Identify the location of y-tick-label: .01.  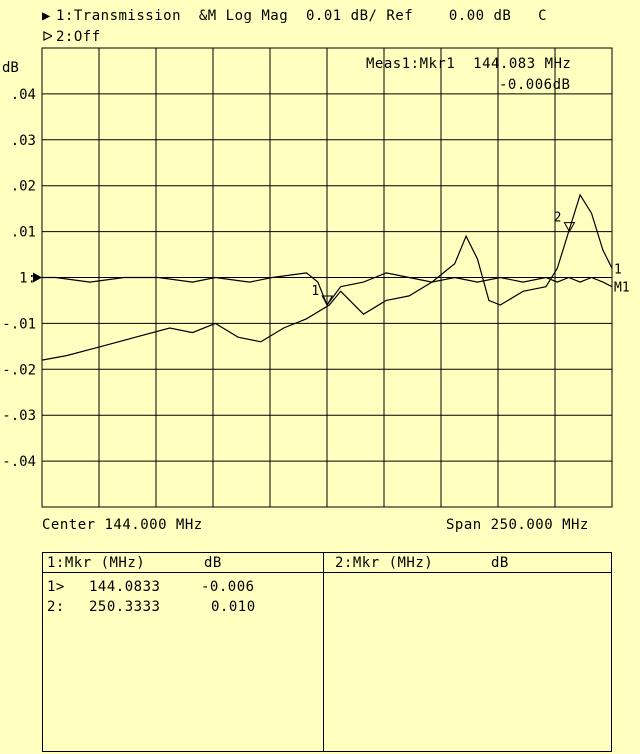
(23, 233).